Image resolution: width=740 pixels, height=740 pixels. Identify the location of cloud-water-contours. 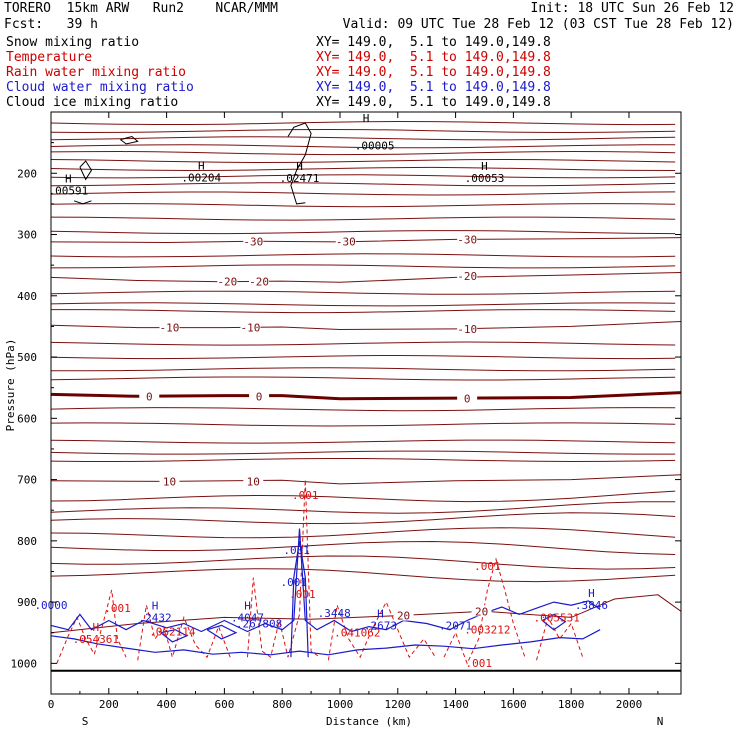
(325, 593).